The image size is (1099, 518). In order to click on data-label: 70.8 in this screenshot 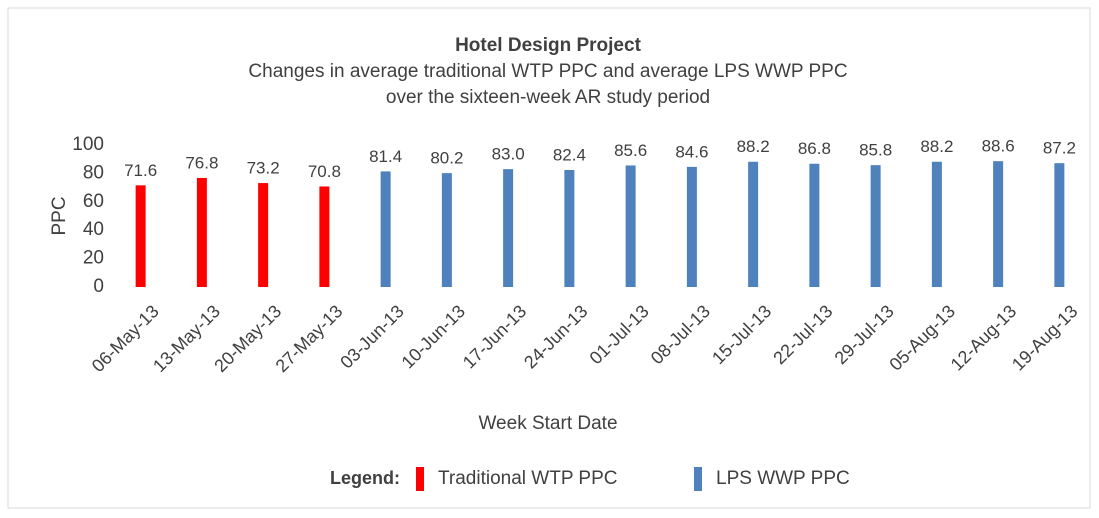, I will do `click(324, 171)`.